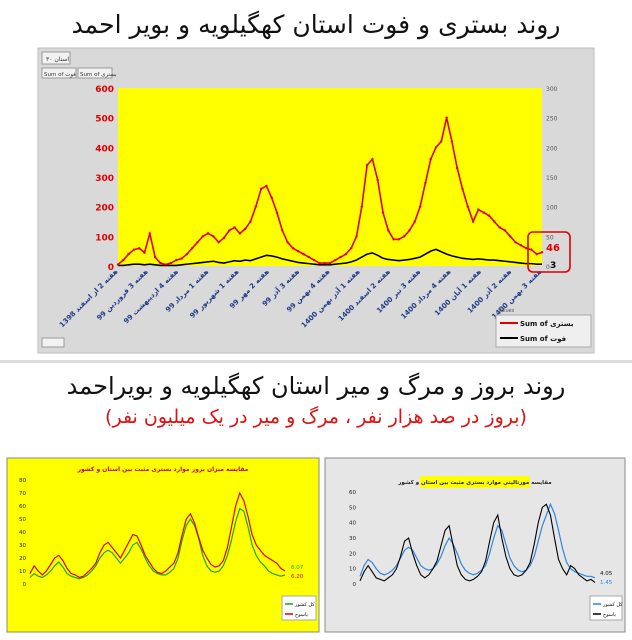  What do you see at coordinates (352, 508) in the screenshot?
I see `chart3-y-tick: 50` at bounding box center [352, 508].